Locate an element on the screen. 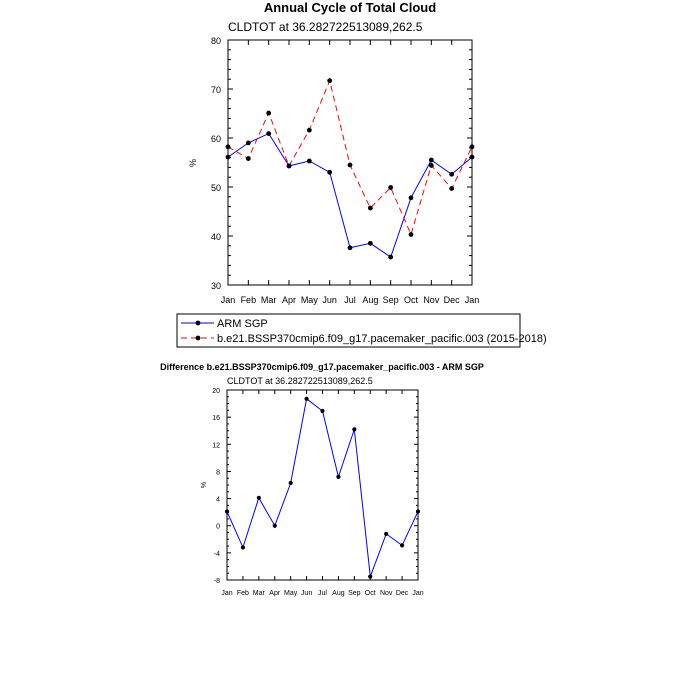  chart2-subtitle: CLDTOT at 36.282722513089,262.5 is located at coordinates (300, 381).